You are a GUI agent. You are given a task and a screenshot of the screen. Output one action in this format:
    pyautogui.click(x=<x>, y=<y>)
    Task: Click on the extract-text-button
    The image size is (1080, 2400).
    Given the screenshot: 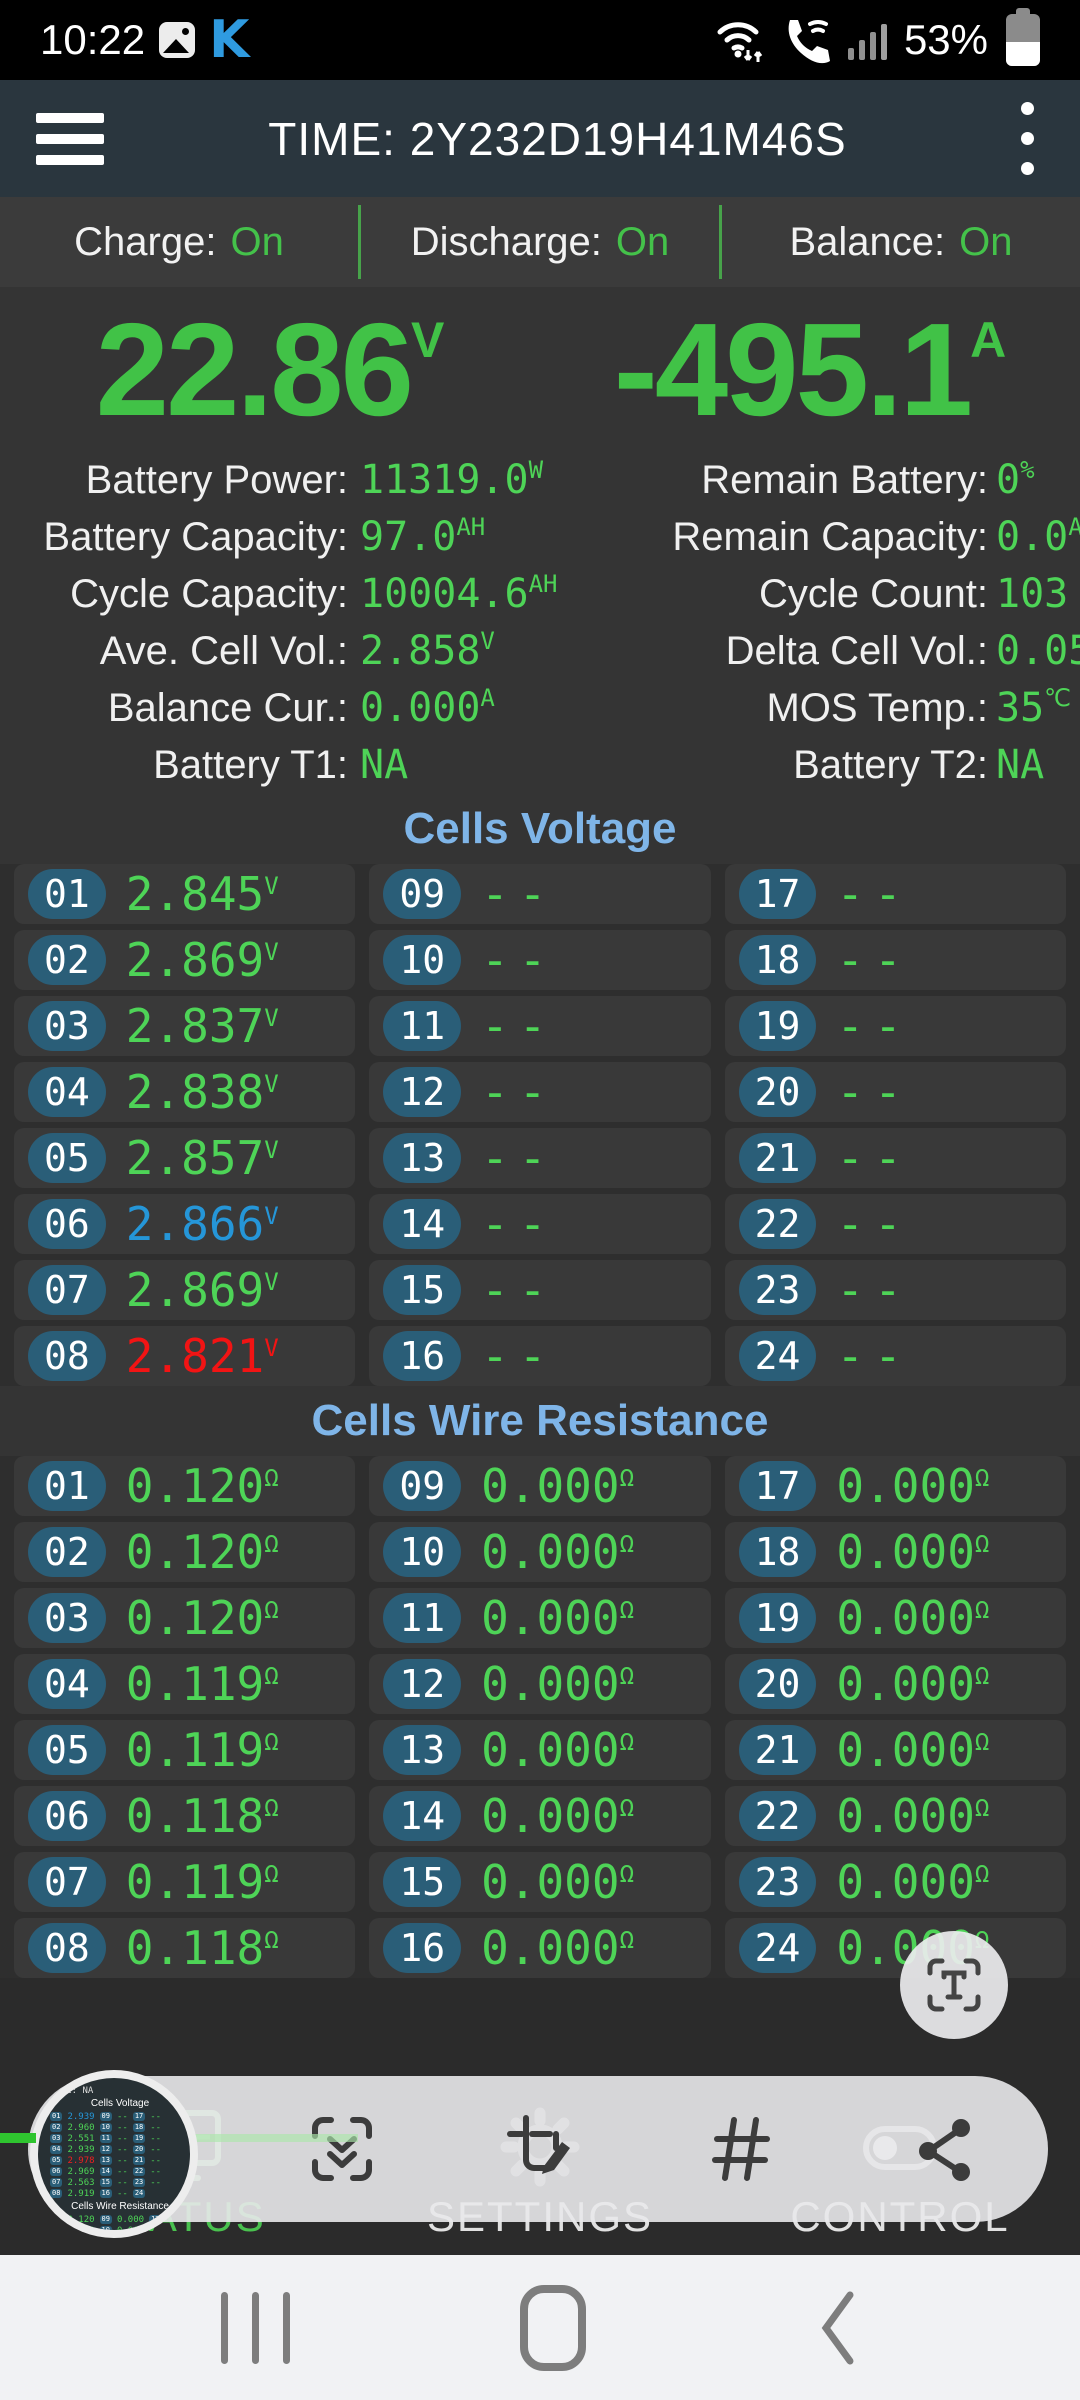 What is the action you would take?
    pyautogui.click(x=954, y=1985)
    